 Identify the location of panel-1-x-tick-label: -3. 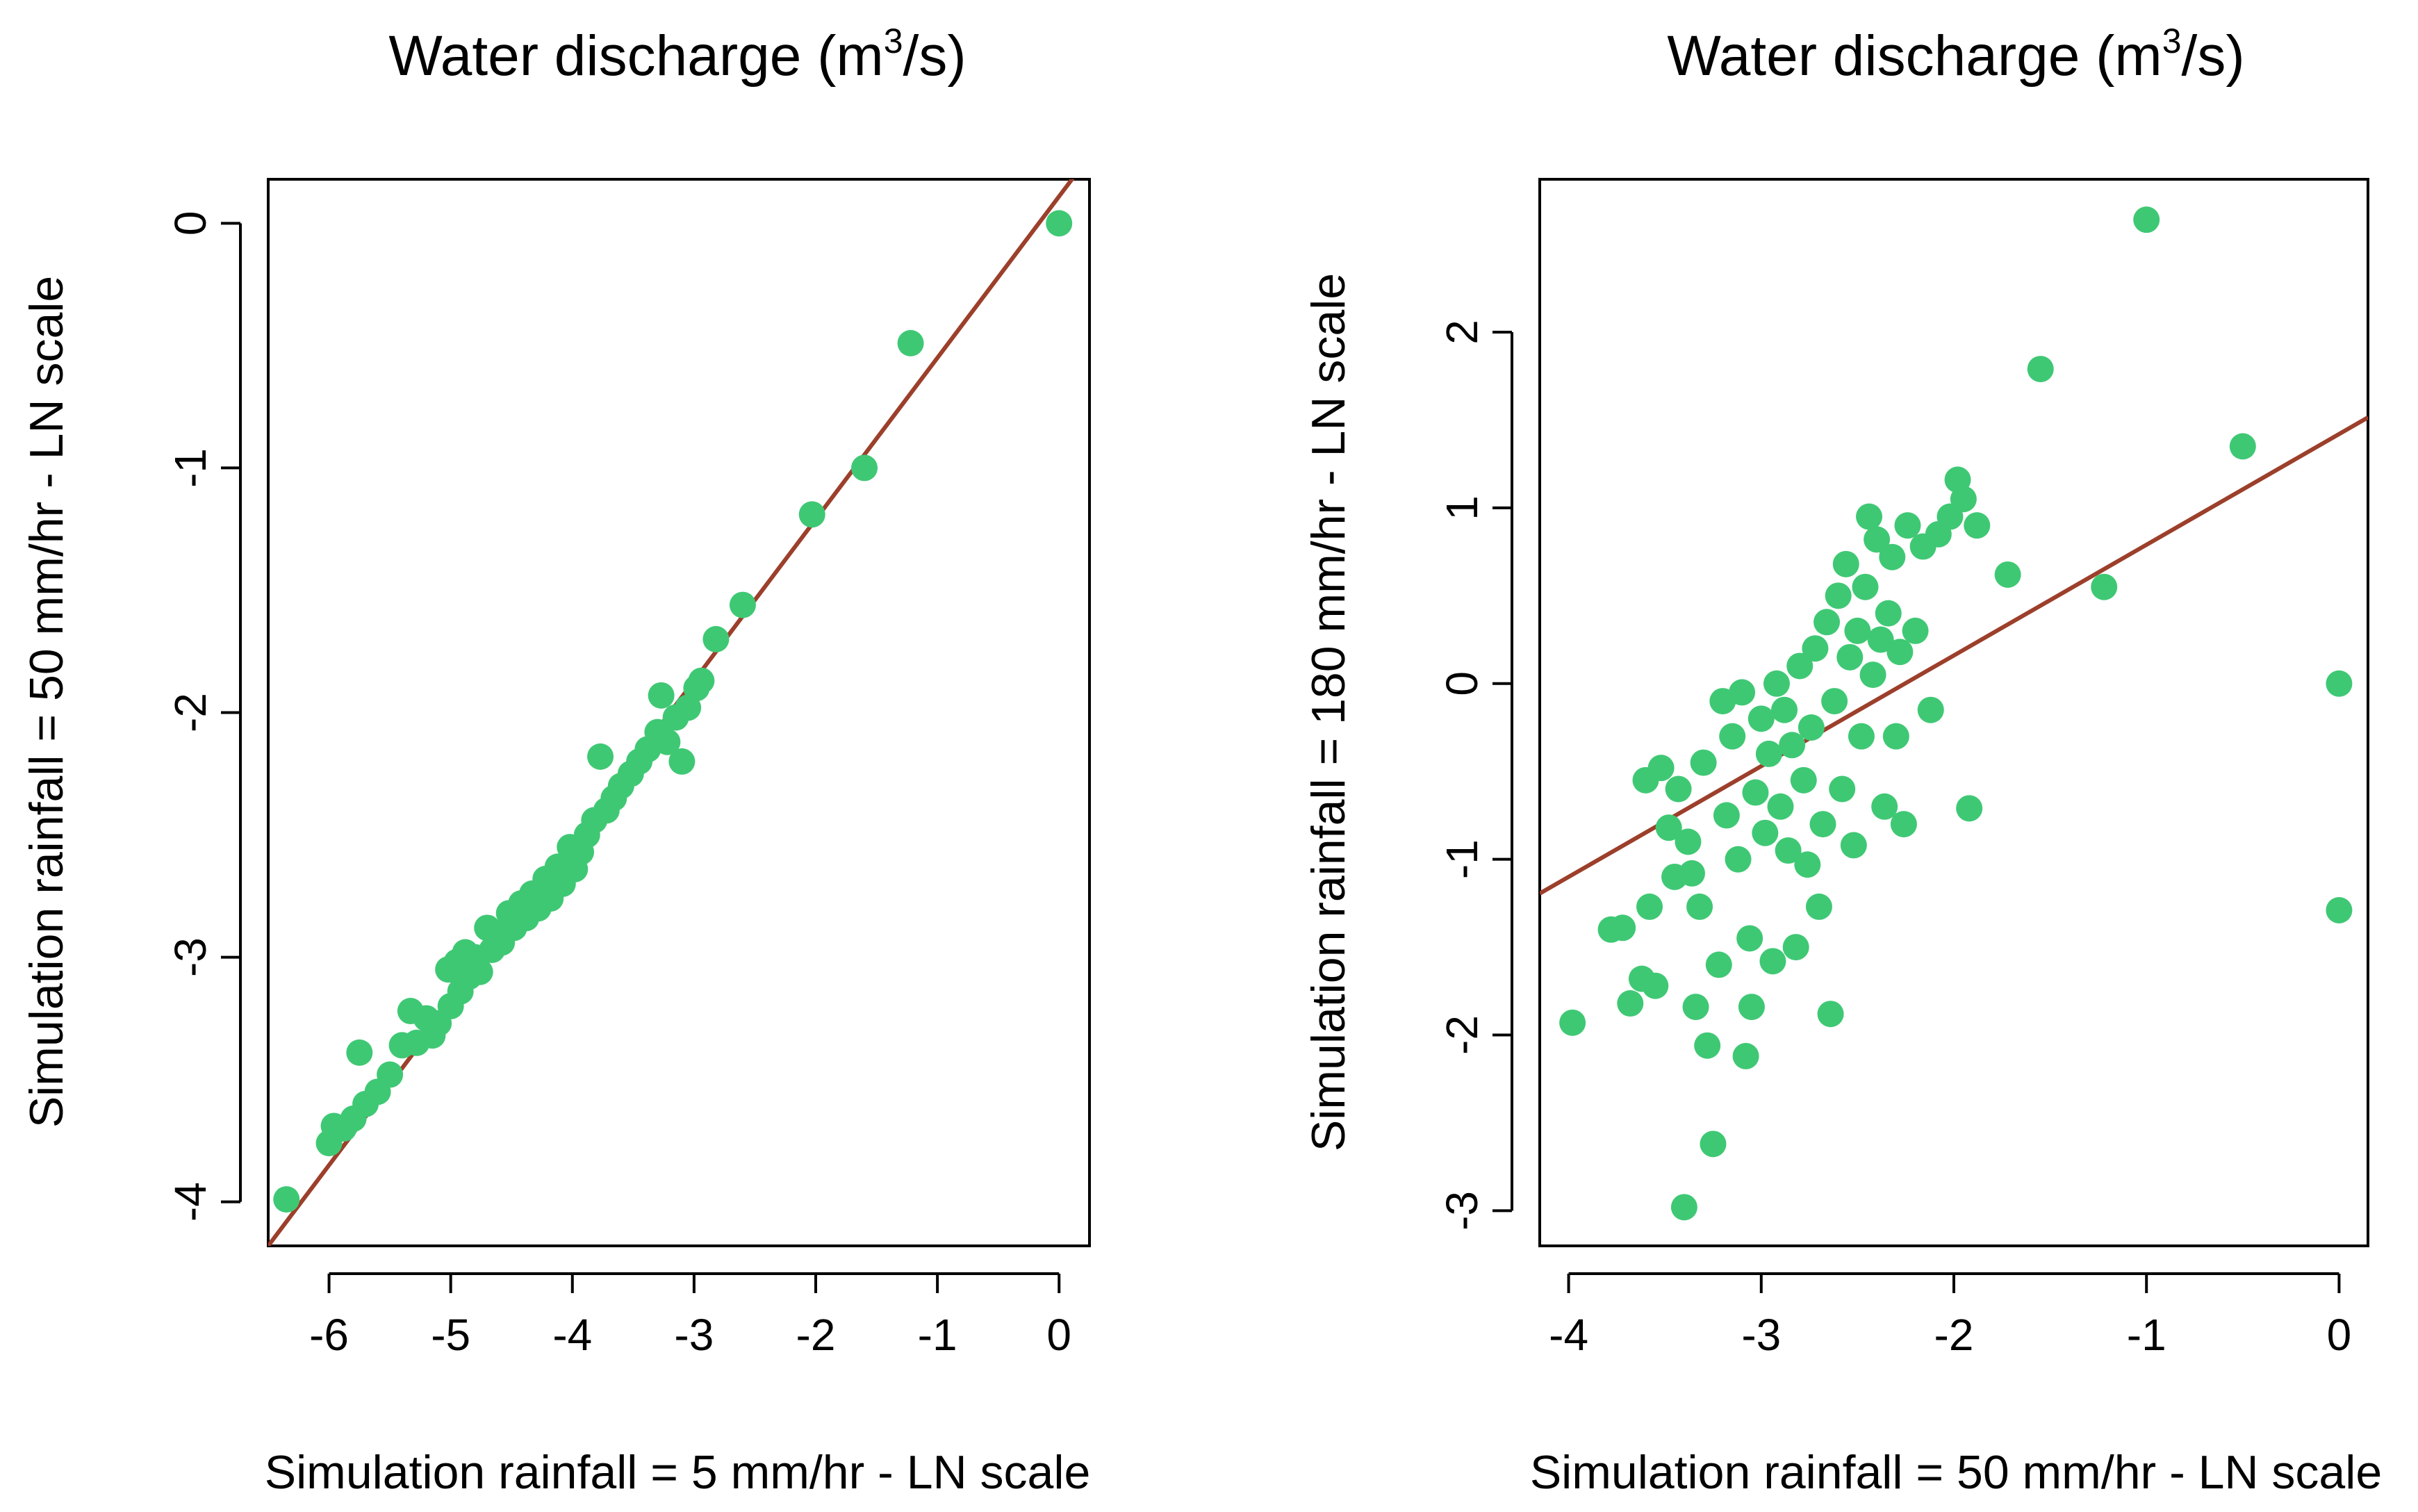
(694, 1335).